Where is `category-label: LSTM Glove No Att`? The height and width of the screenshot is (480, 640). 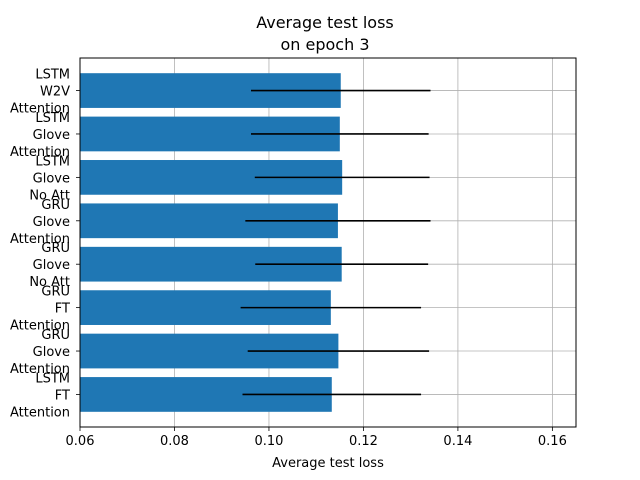 category-label: LSTM Glove No Att is located at coordinates (49, 178).